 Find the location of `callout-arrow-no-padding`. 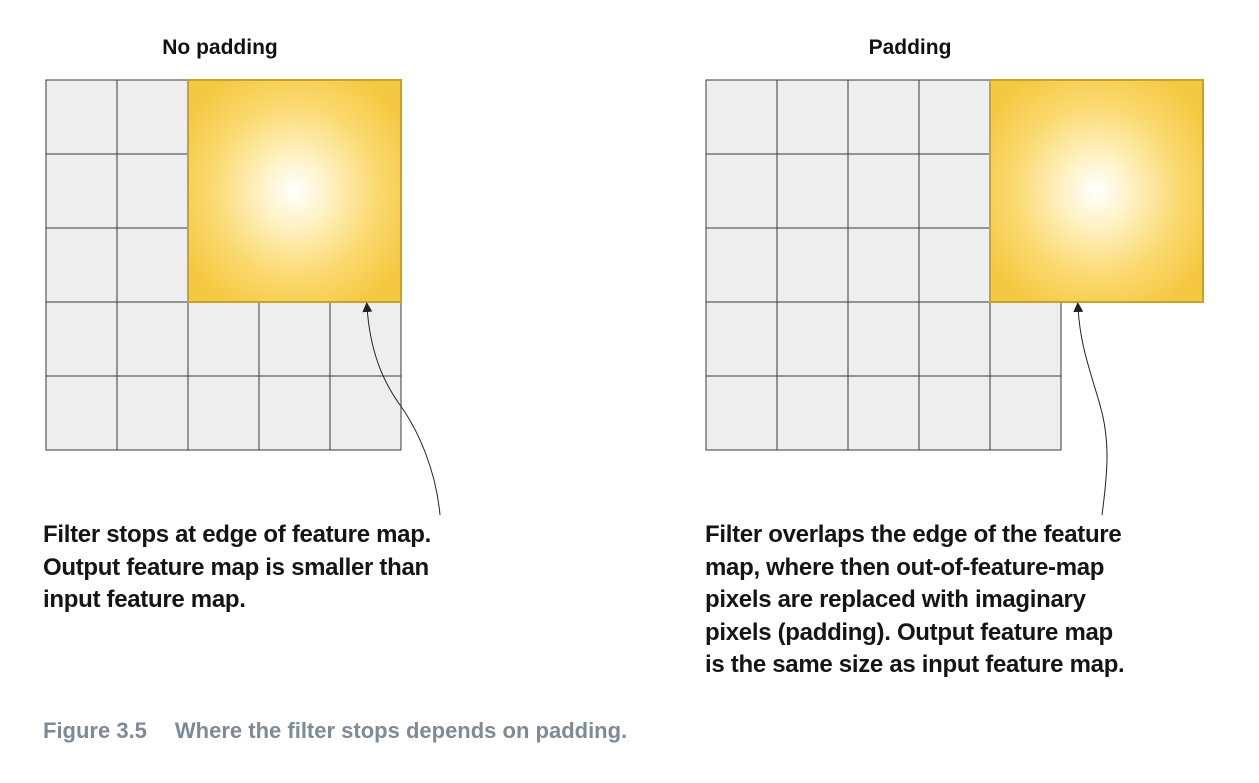

callout-arrow-no-padding is located at coordinates (401, 409).